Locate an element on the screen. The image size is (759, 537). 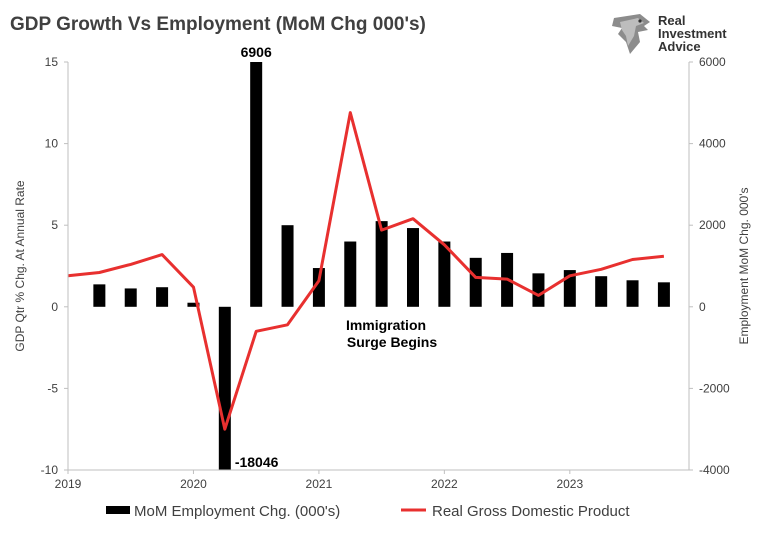
right-tick-label: -4000 is located at coordinates (714, 470).